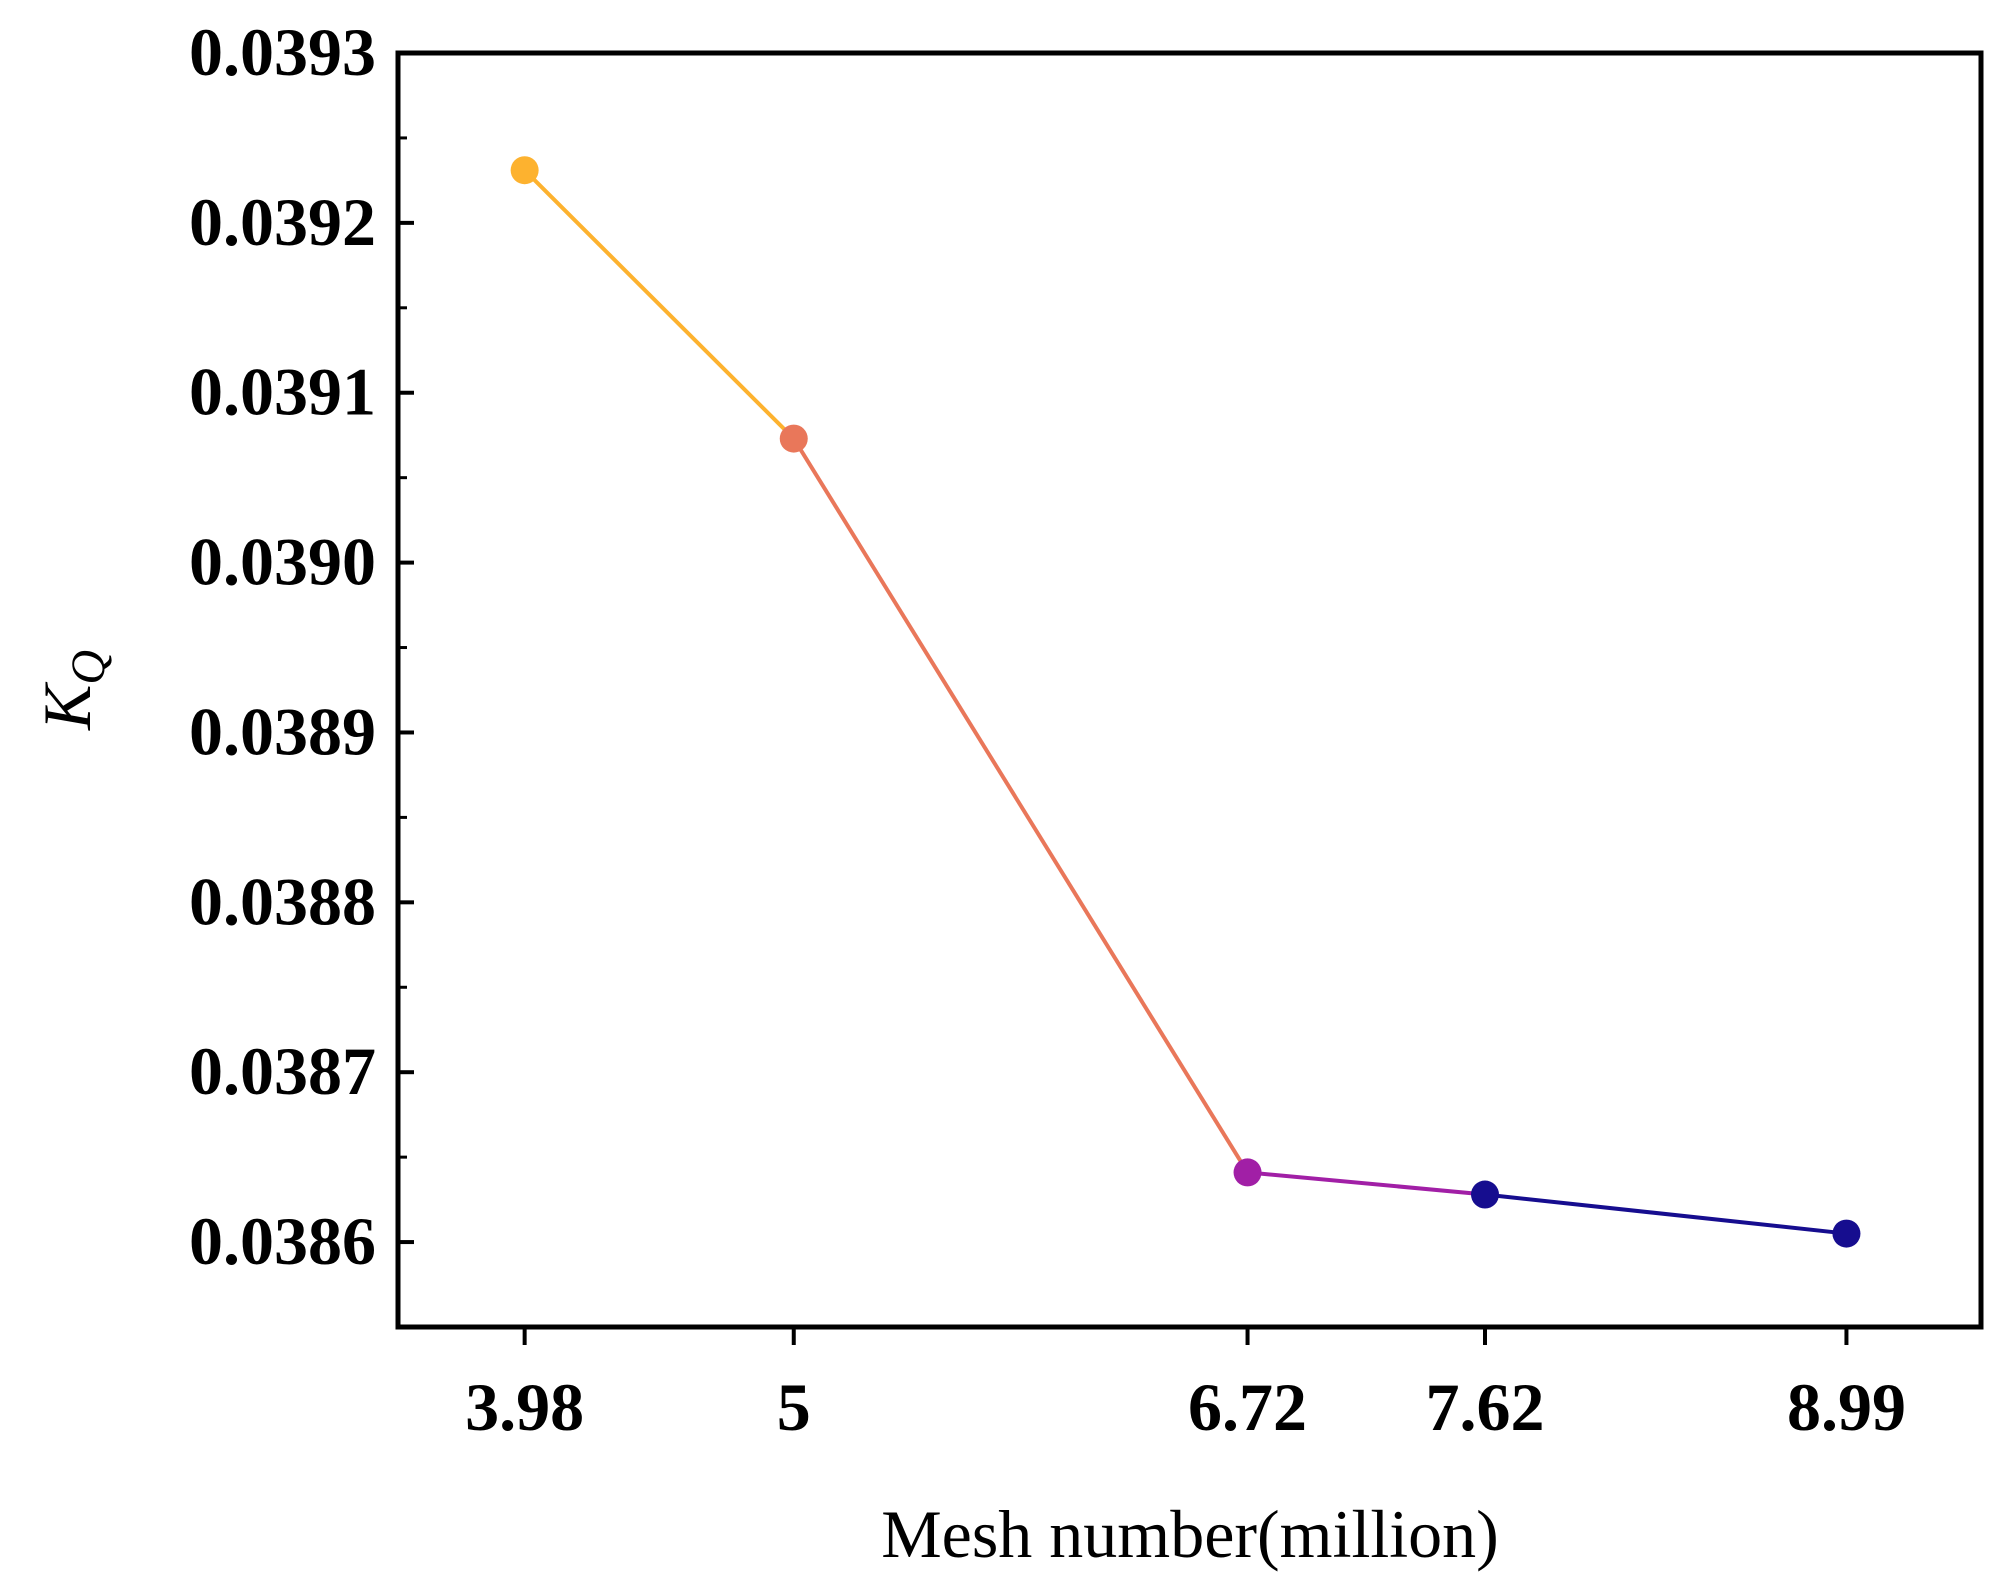 This screenshot has width=2007, height=1586. I want to click on y-axis-title-main: K, so click(67, 706).